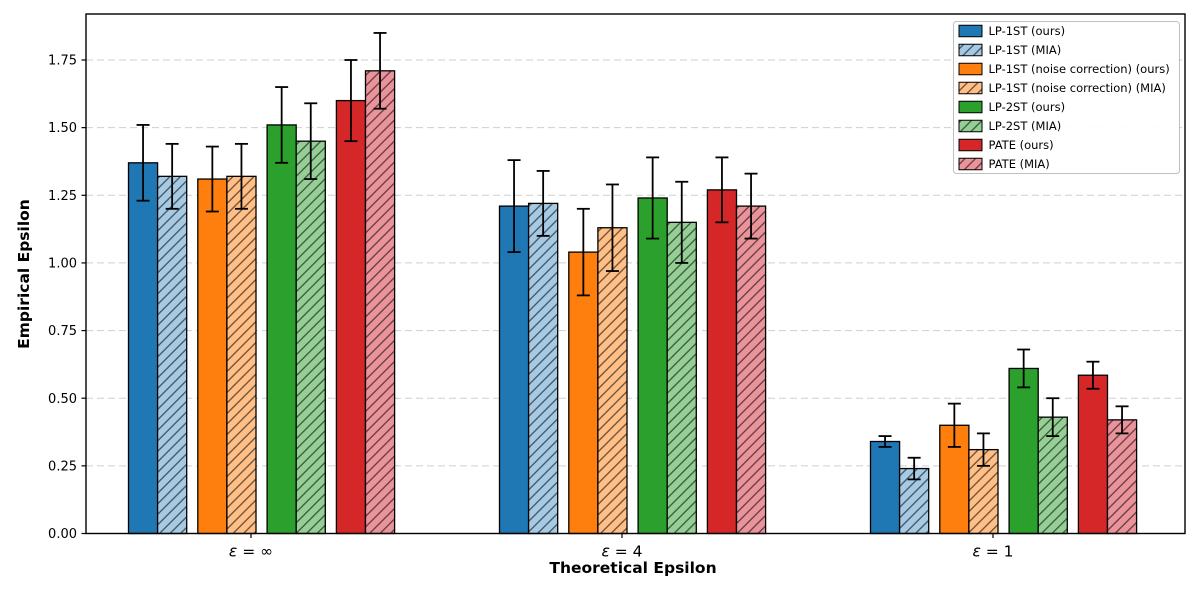 This screenshot has width=1200, height=600. What do you see at coordinates (1077, 88) in the screenshot?
I see `legend-label: LP-1ST (noise correction) (MIA)` at bounding box center [1077, 88].